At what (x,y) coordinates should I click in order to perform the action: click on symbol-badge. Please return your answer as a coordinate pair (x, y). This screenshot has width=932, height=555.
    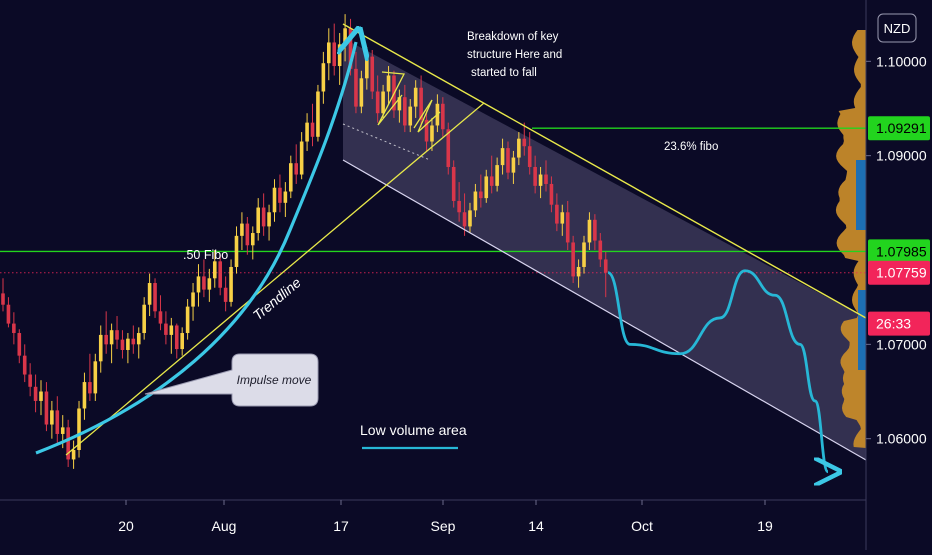
    Looking at the image, I should click on (897, 28).